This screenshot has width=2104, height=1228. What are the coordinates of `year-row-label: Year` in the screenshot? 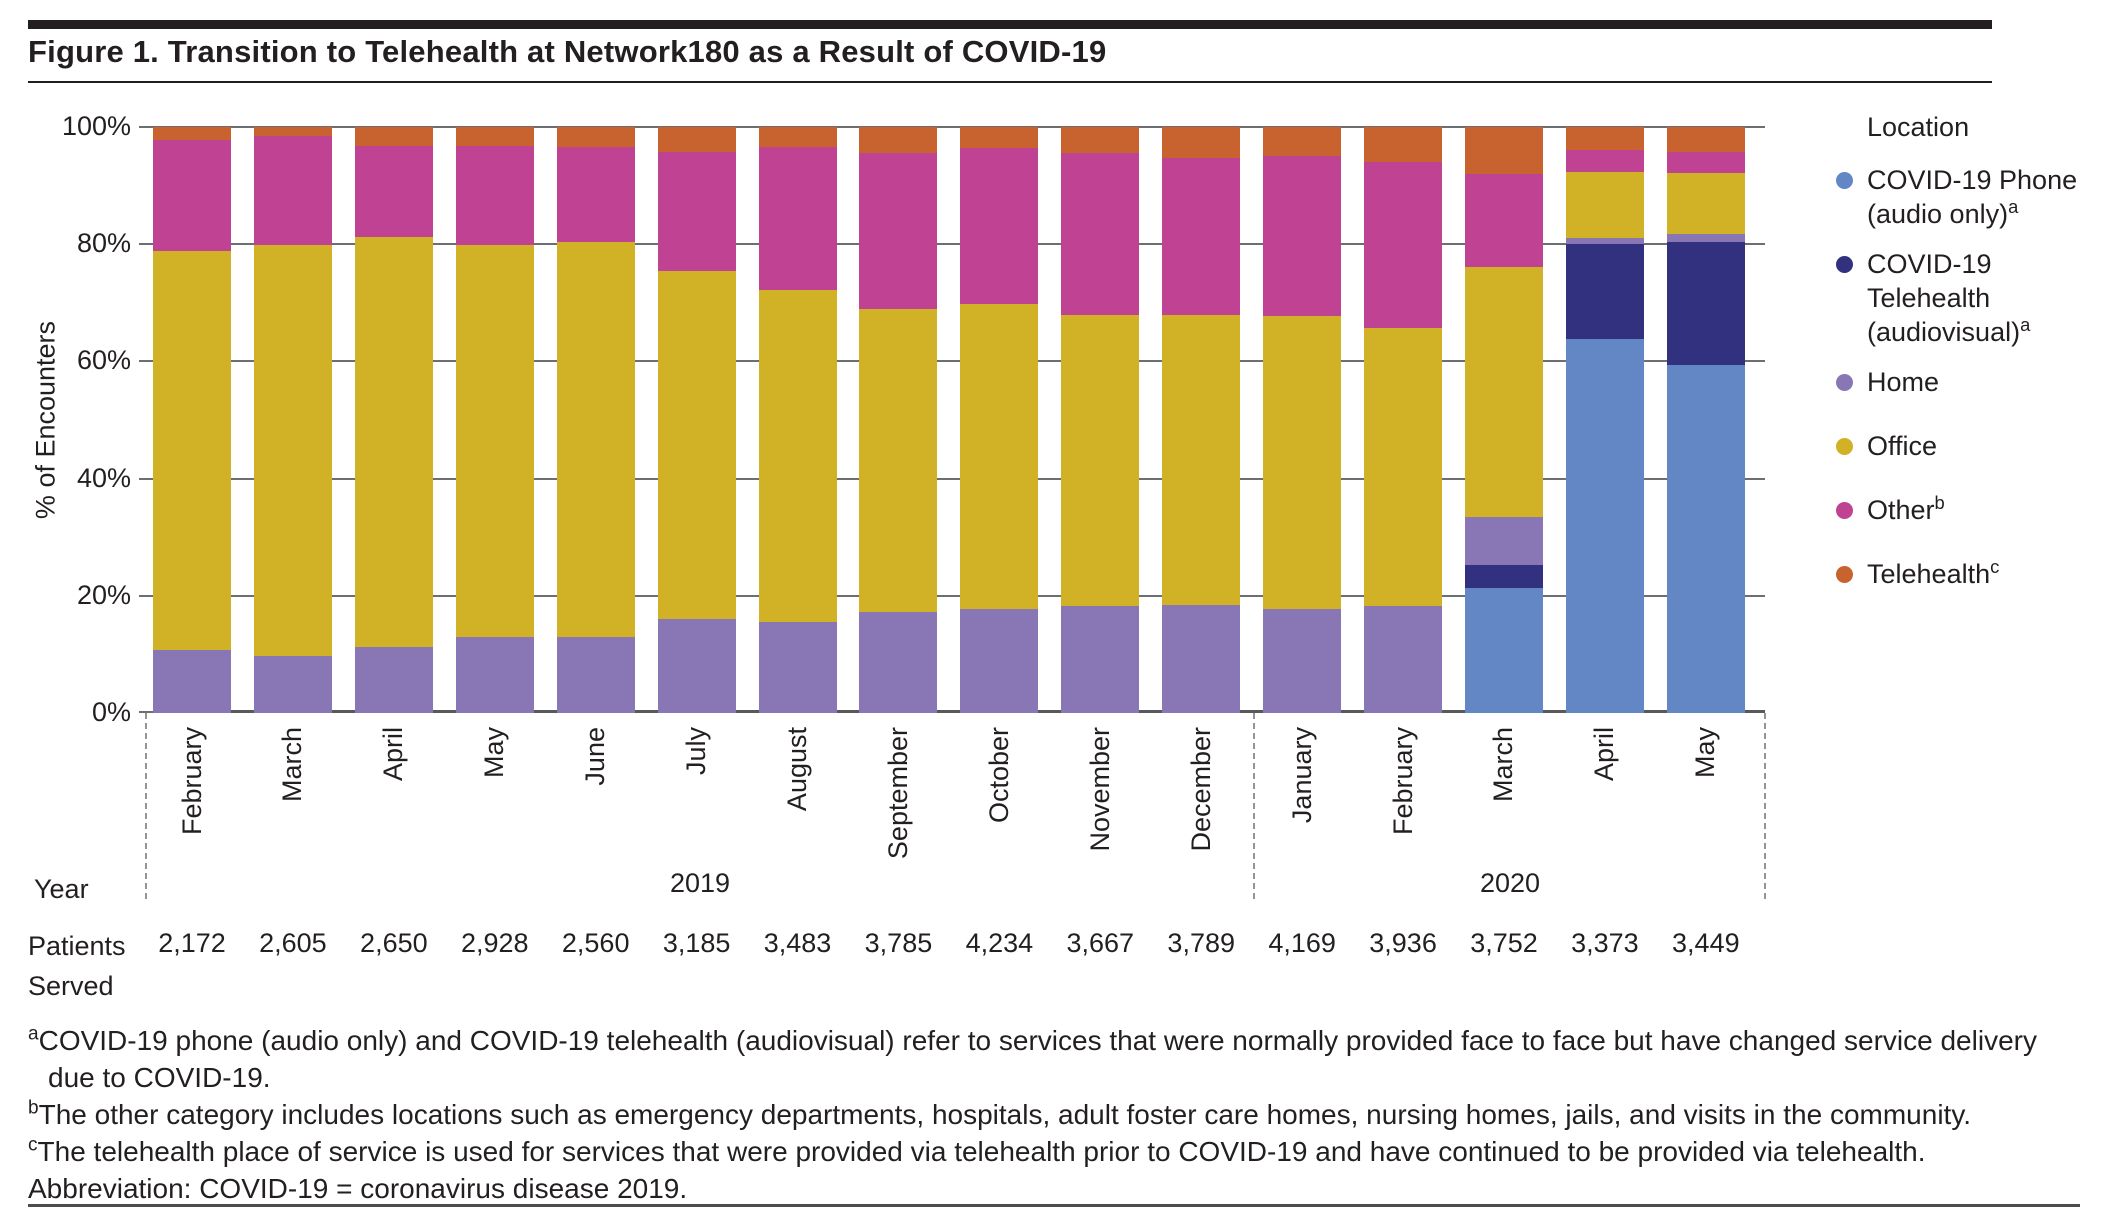 It's located at (61, 889).